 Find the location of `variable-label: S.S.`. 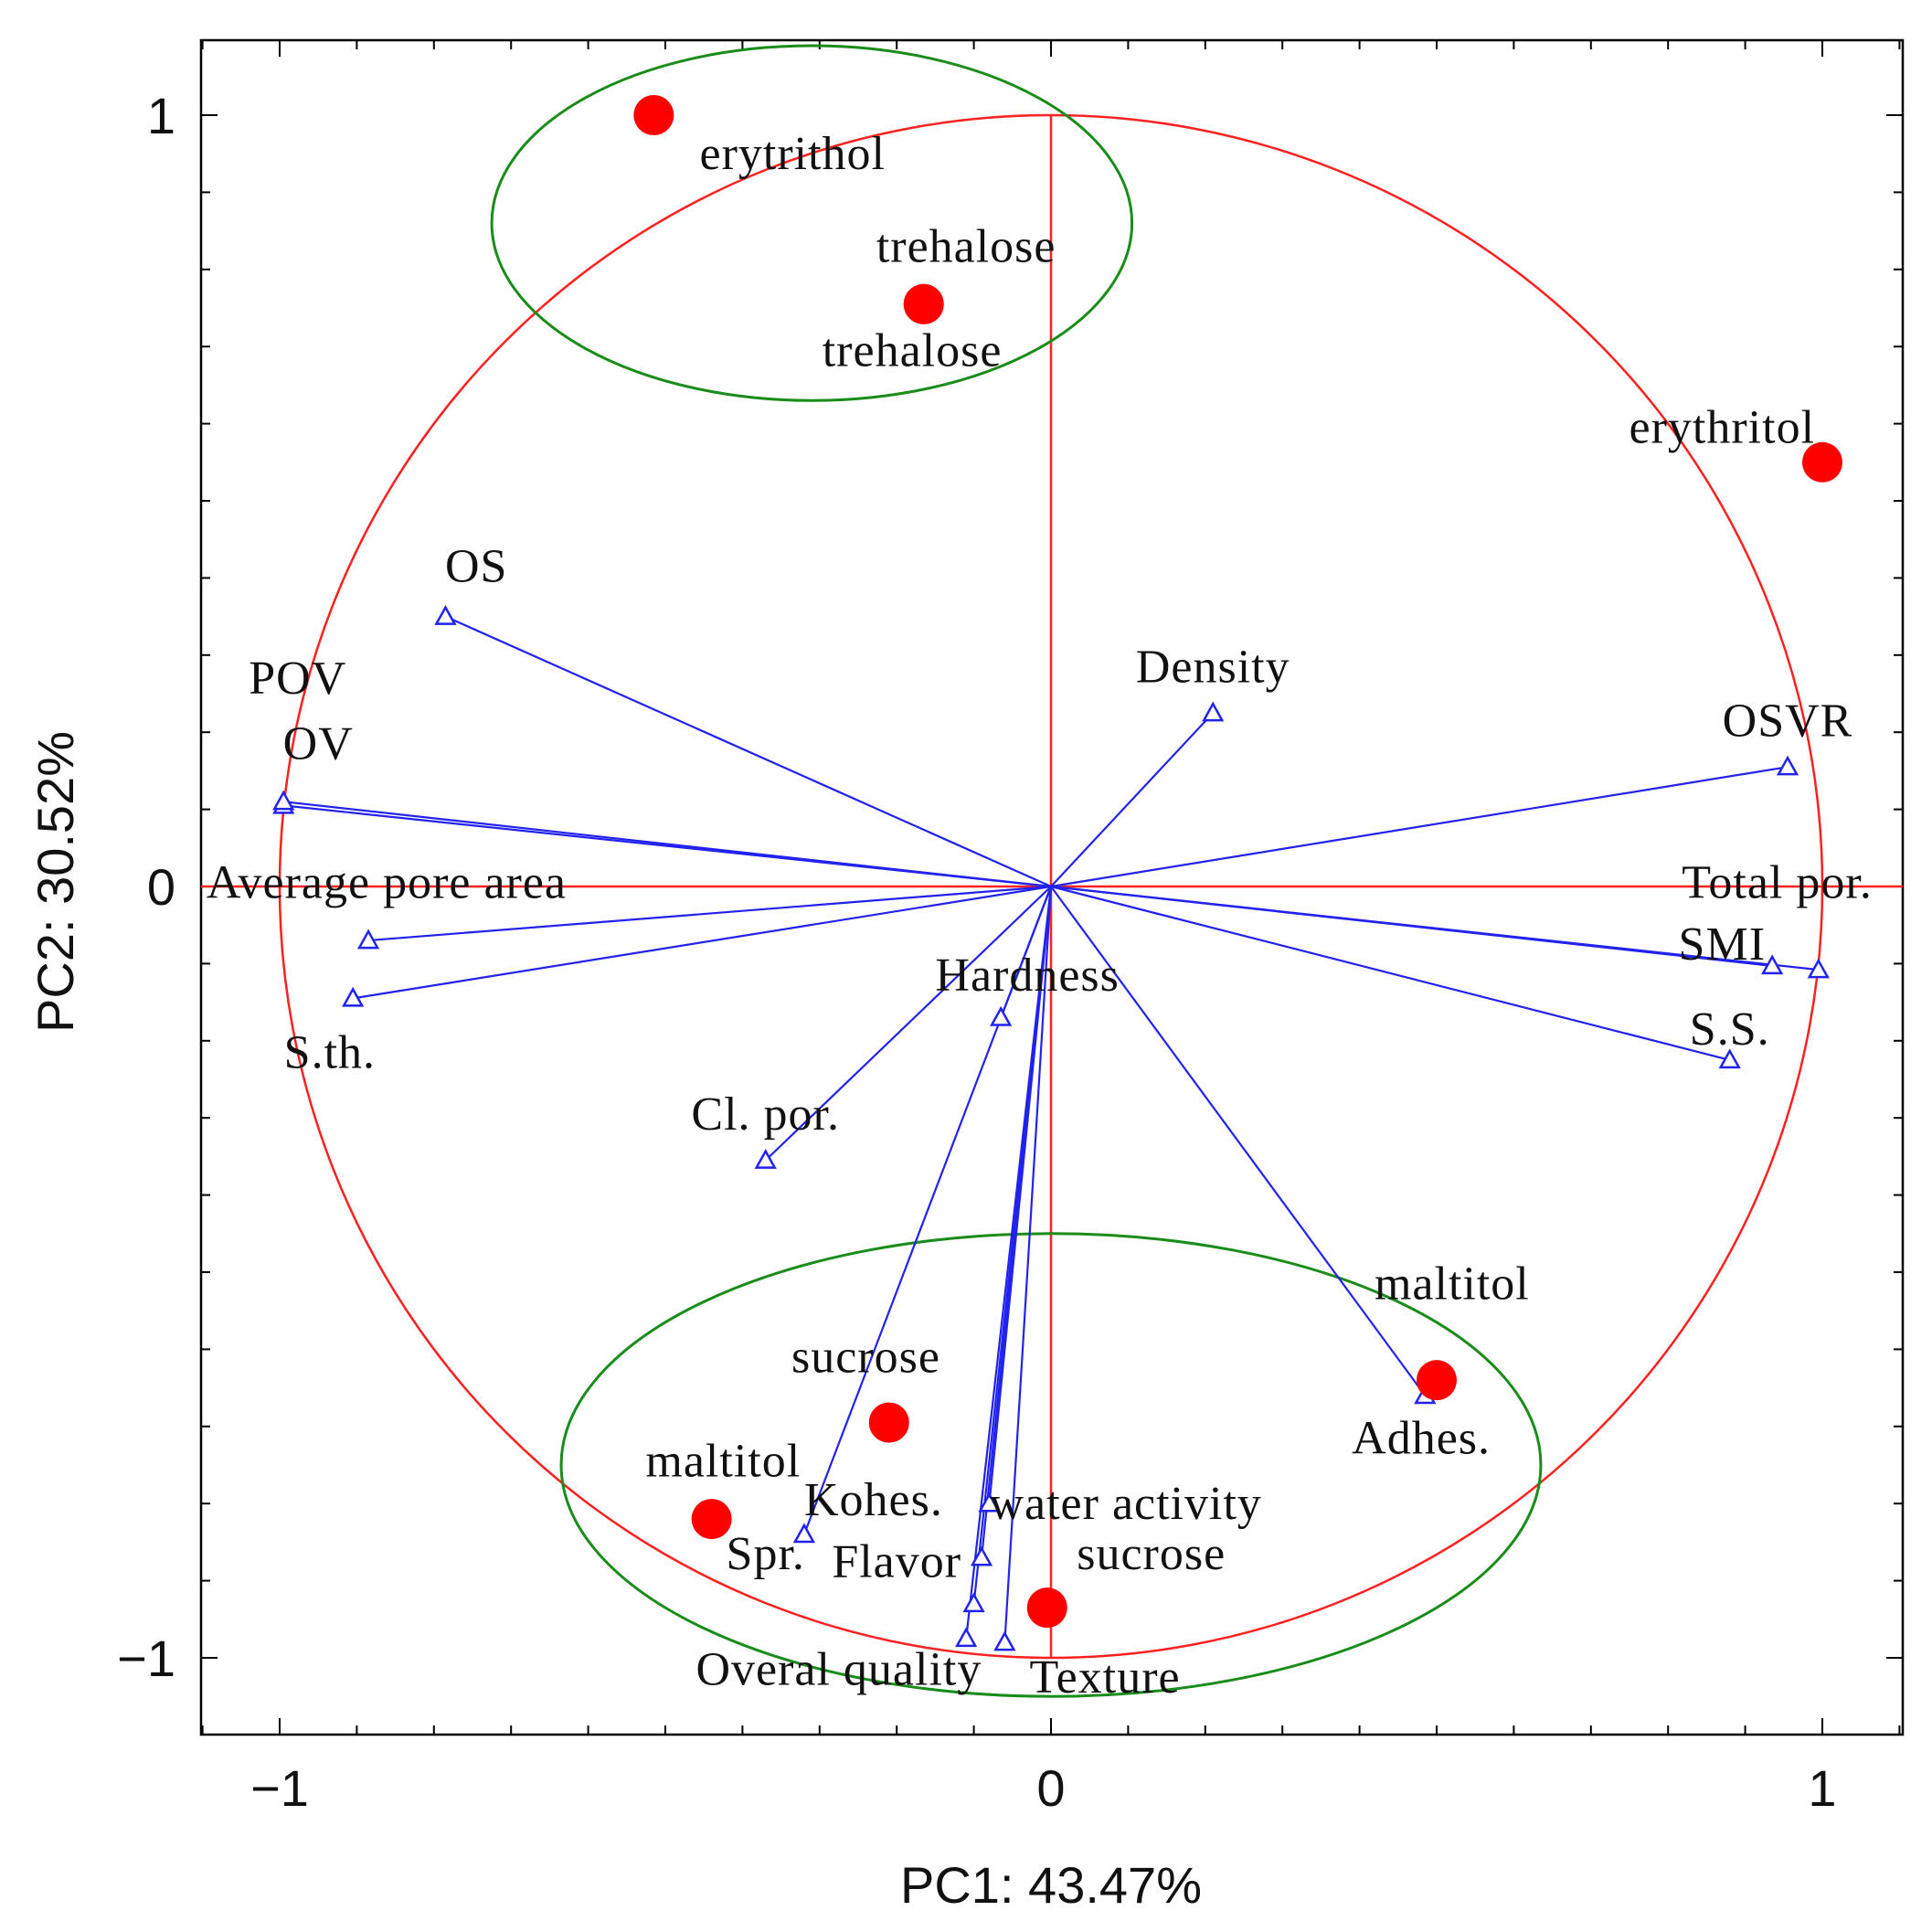

variable-label: S.S. is located at coordinates (1730, 1029).